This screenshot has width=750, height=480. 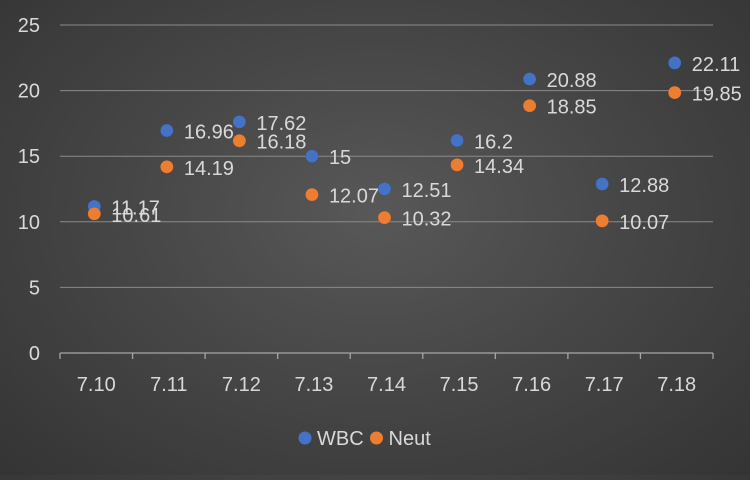 What do you see at coordinates (410, 439) in the screenshot?
I see `neut-legend-label: Neut` at bounding box center [410, 439].